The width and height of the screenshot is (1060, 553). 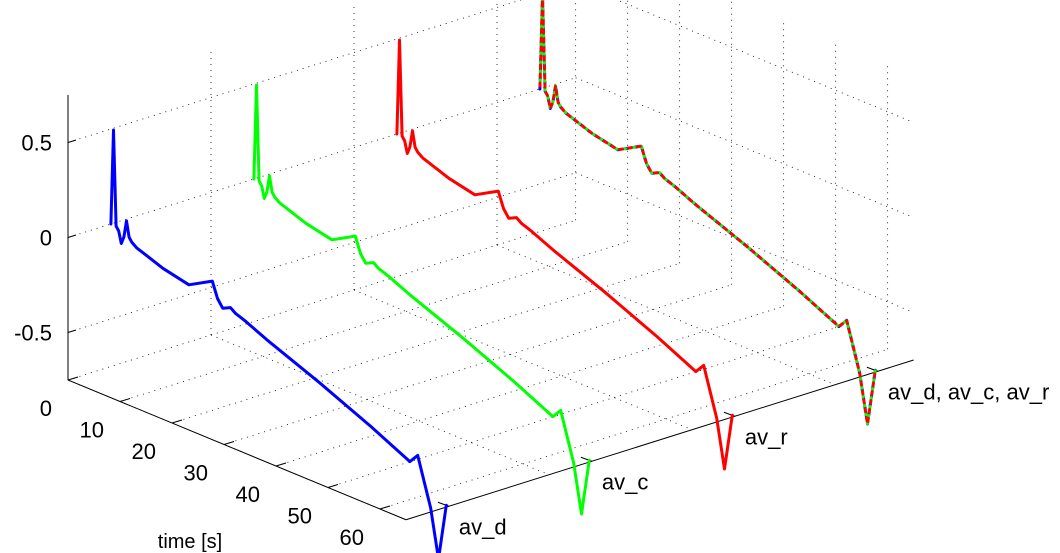 I want to click on z-tick-label: 0.5, so click(x=36, y=143).